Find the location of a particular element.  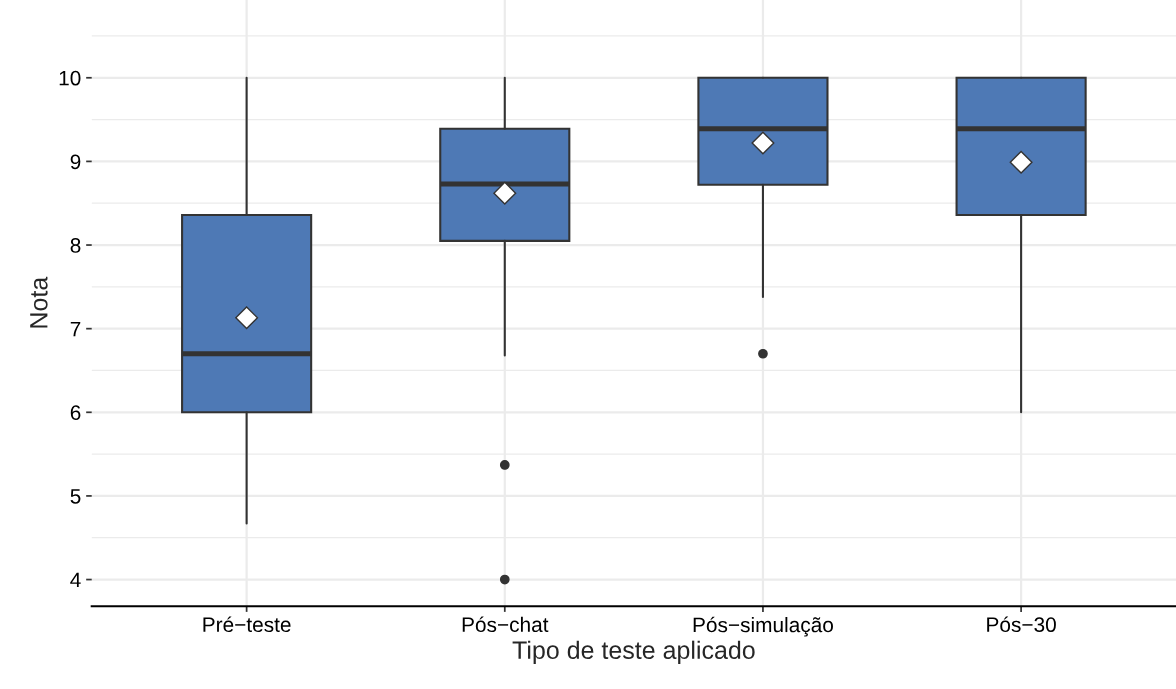

x-tick-label: Pós−simulação is located at coordinates (763, 626).